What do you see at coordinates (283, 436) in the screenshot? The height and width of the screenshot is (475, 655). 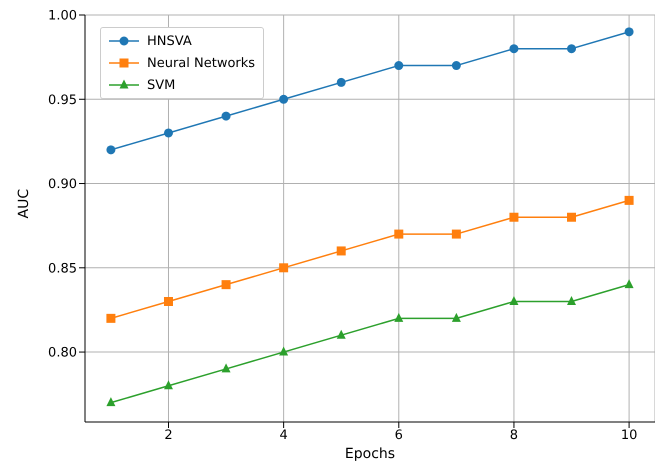 I see `x-tick-label: 4` at bounding box center [283, 436].